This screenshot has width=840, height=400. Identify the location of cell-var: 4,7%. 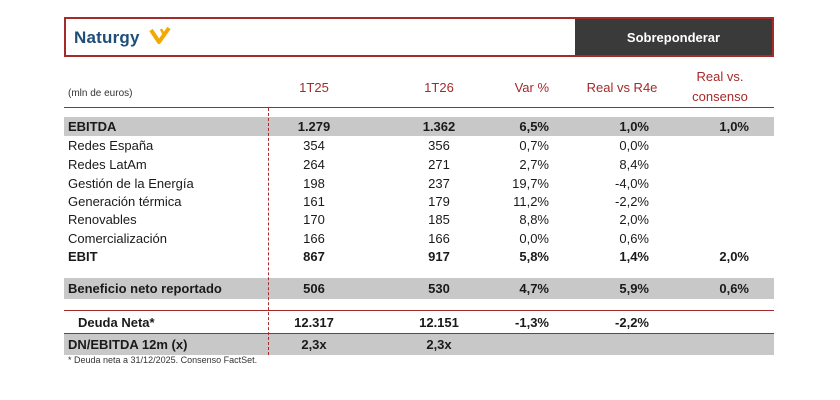
(534, 288).